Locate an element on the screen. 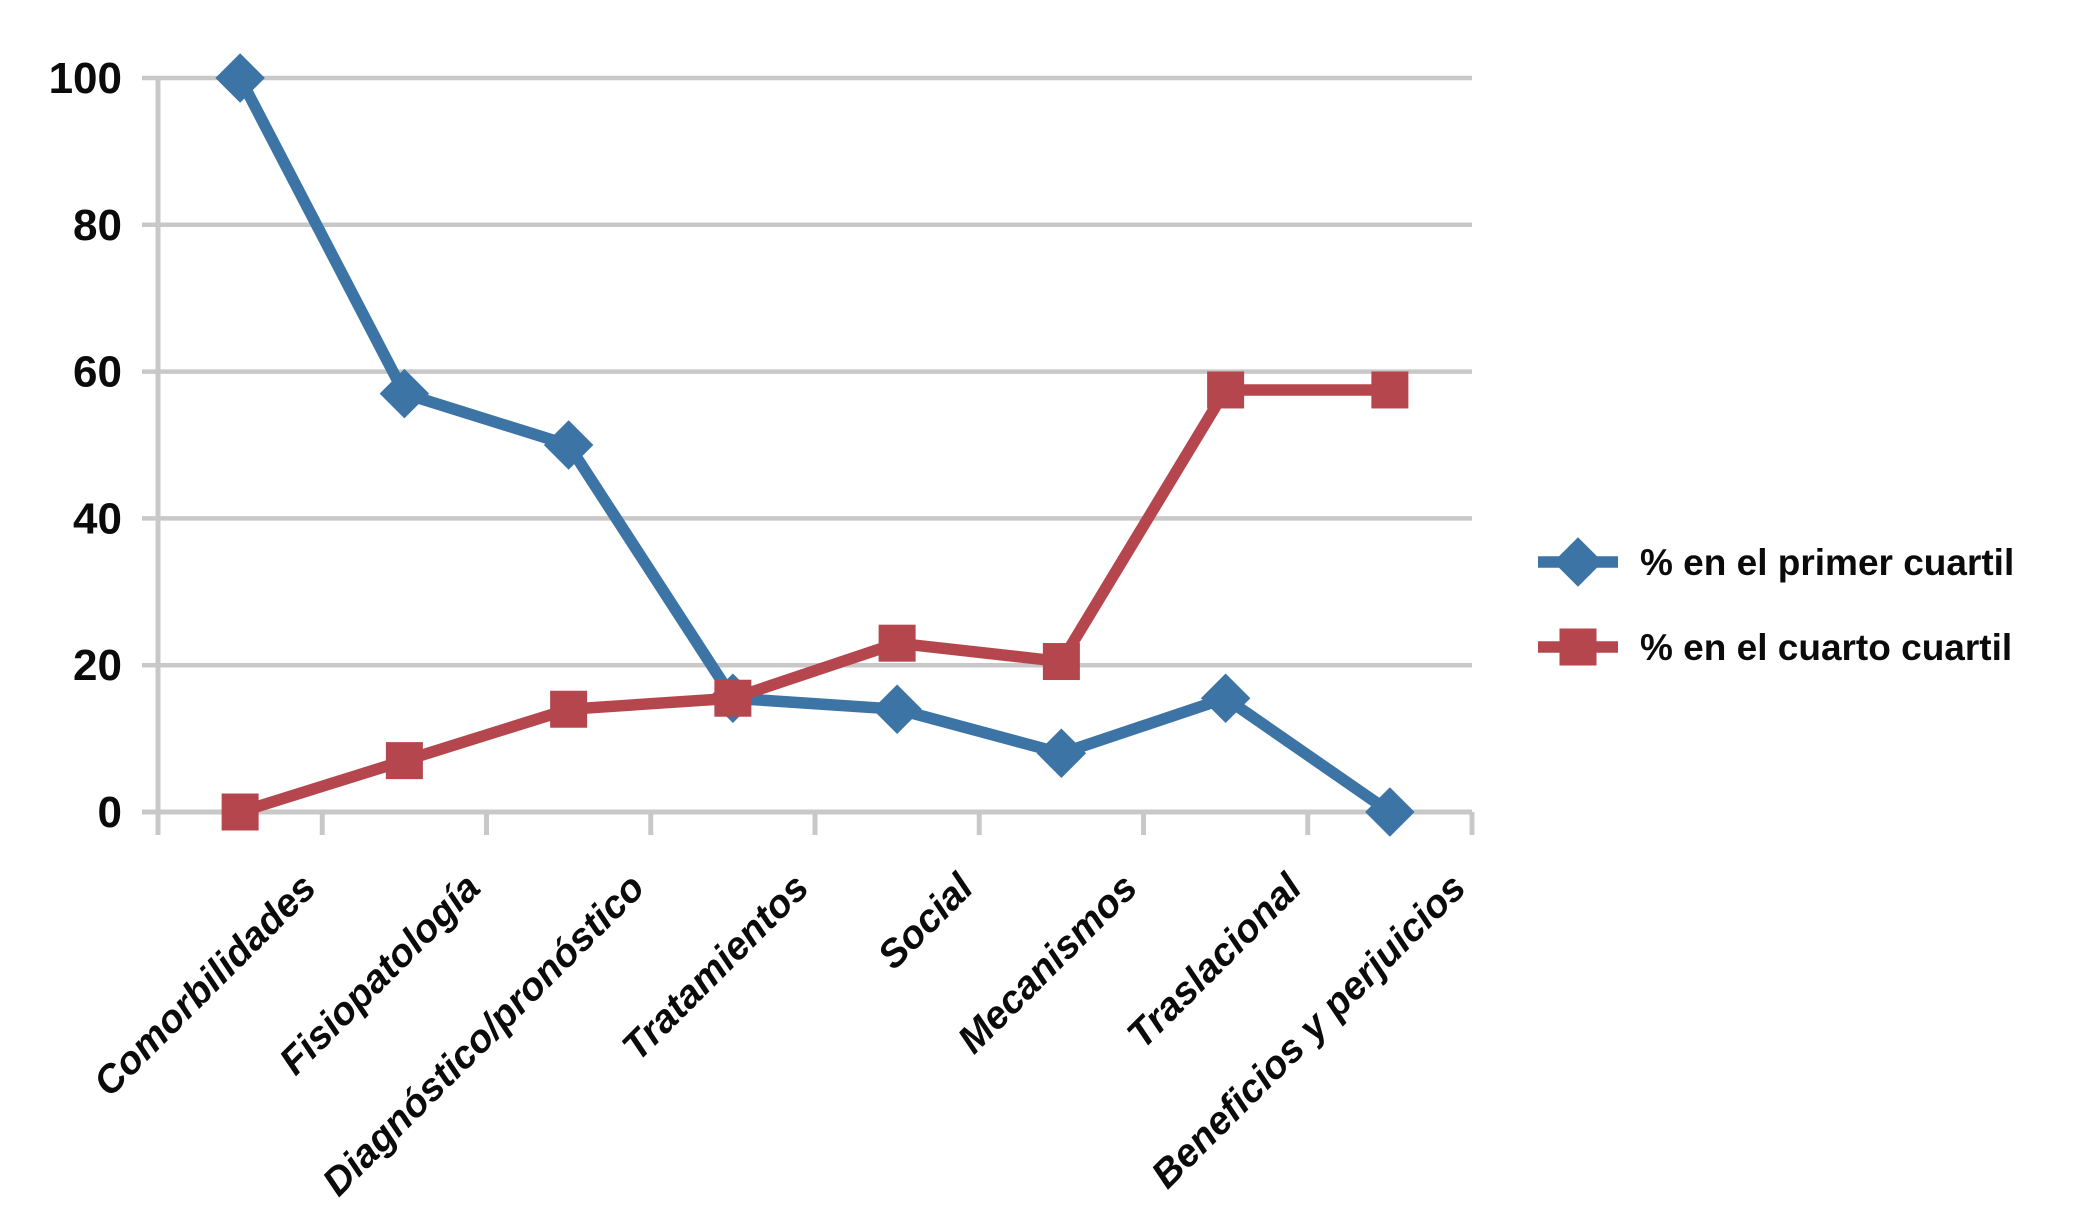  legend-label: % en el primer cuartil is located at coordinates (1827, 562).